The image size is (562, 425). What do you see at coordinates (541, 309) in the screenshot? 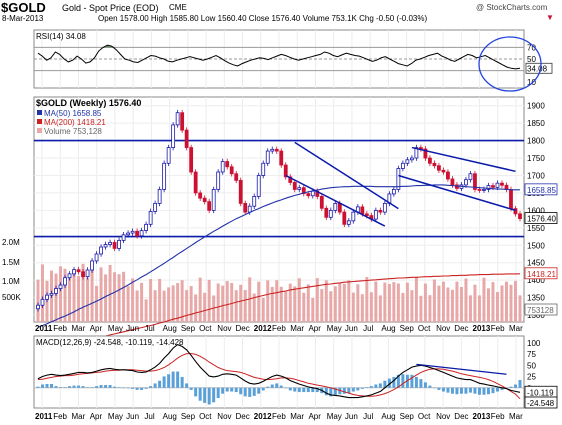
I see `volume-value-label-box` at bounding box center [541, 309].